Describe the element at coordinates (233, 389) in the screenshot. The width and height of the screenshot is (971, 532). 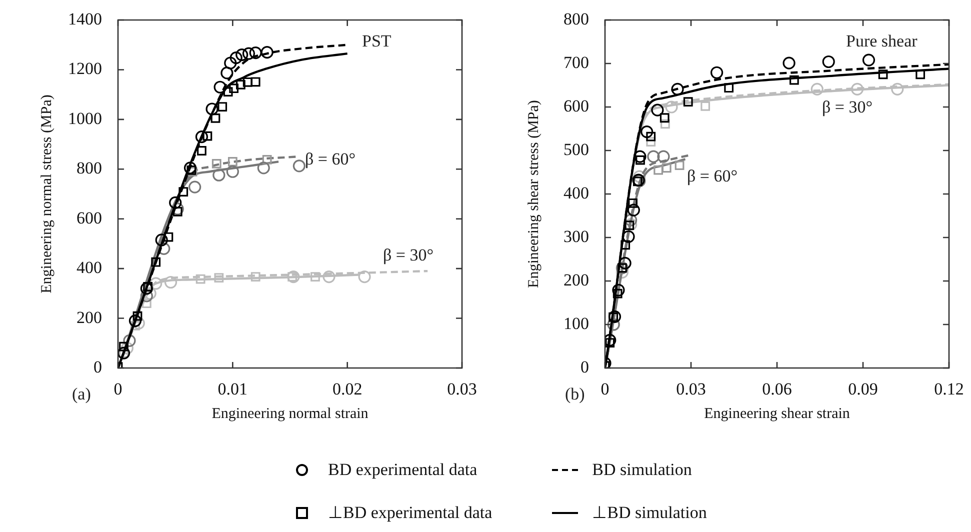
I see `x-tick-label: 0.01` at that location.